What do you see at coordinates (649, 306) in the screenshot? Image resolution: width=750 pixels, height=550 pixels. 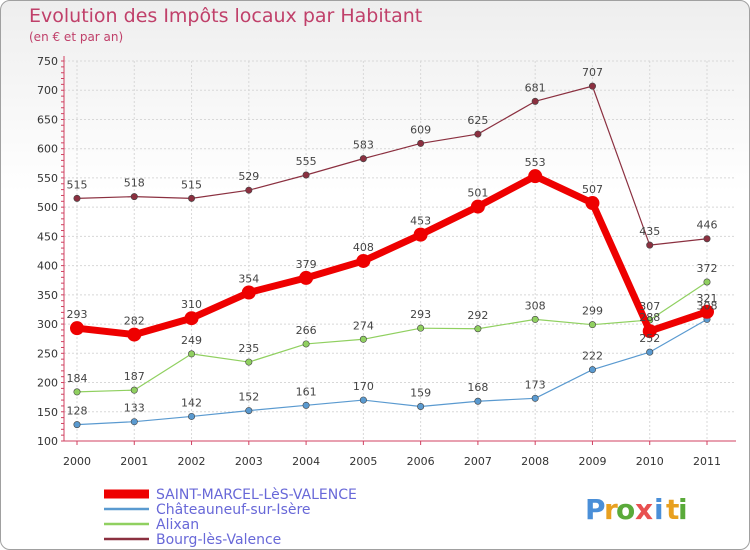 I see `data-label-2: 307` at bounding box center [649, 306].